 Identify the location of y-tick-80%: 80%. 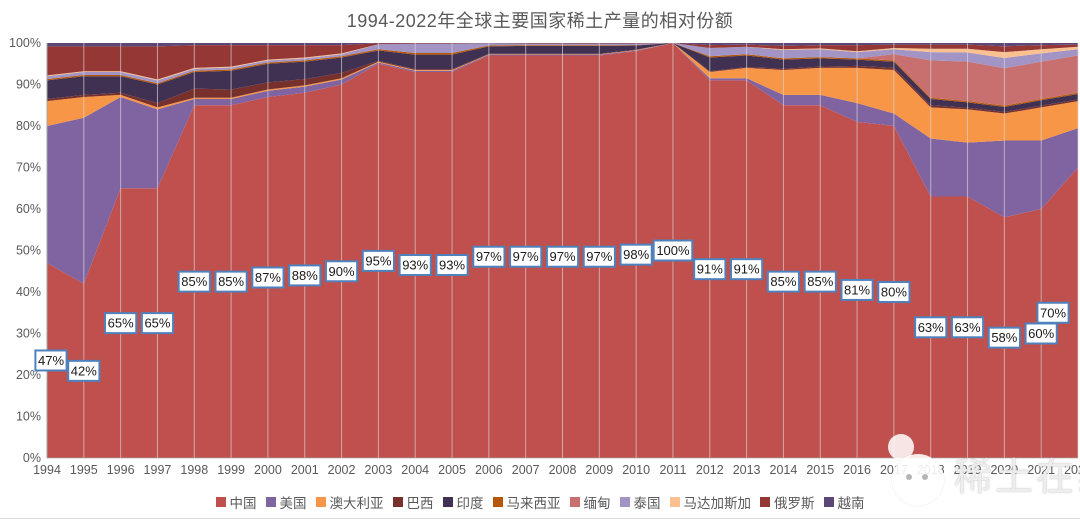
(28, 126).